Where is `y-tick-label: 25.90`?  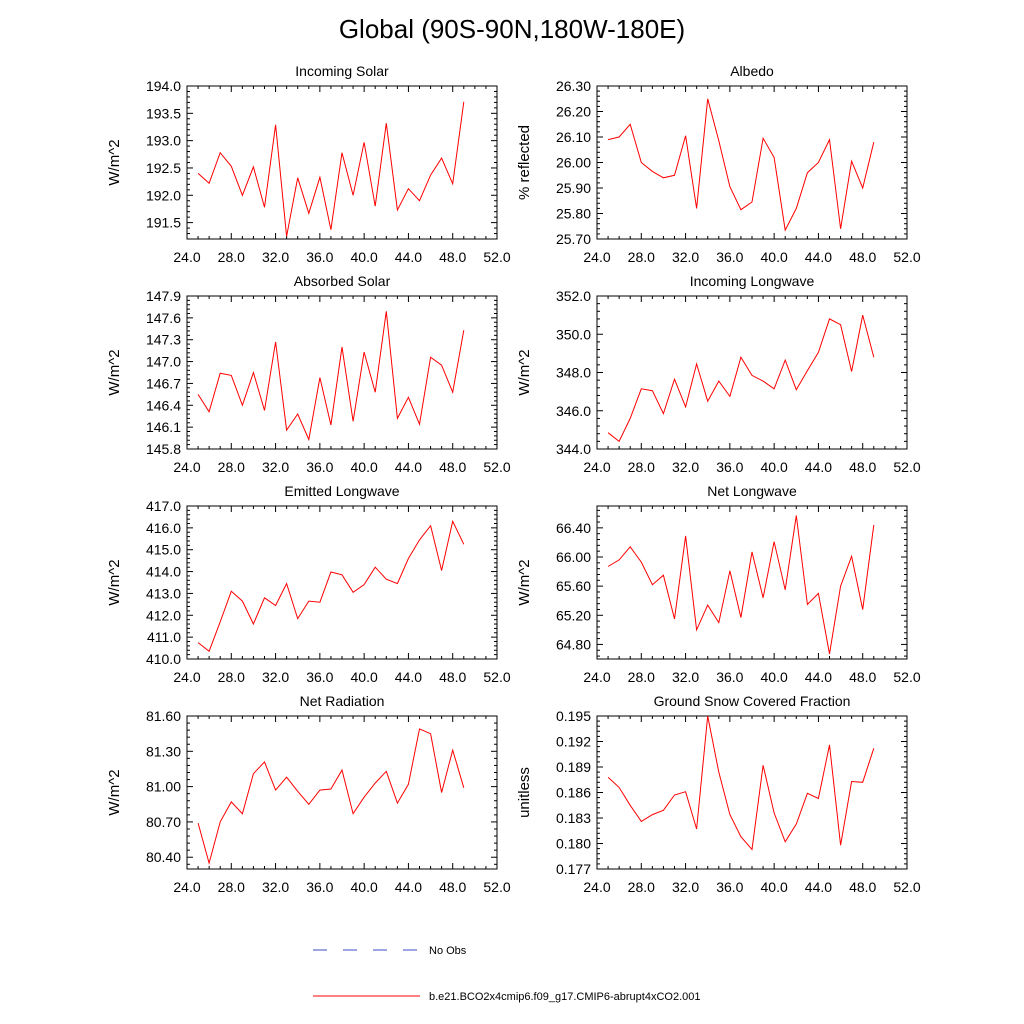 y-tick-label: 25.90 is located at coordinates (573, 188).